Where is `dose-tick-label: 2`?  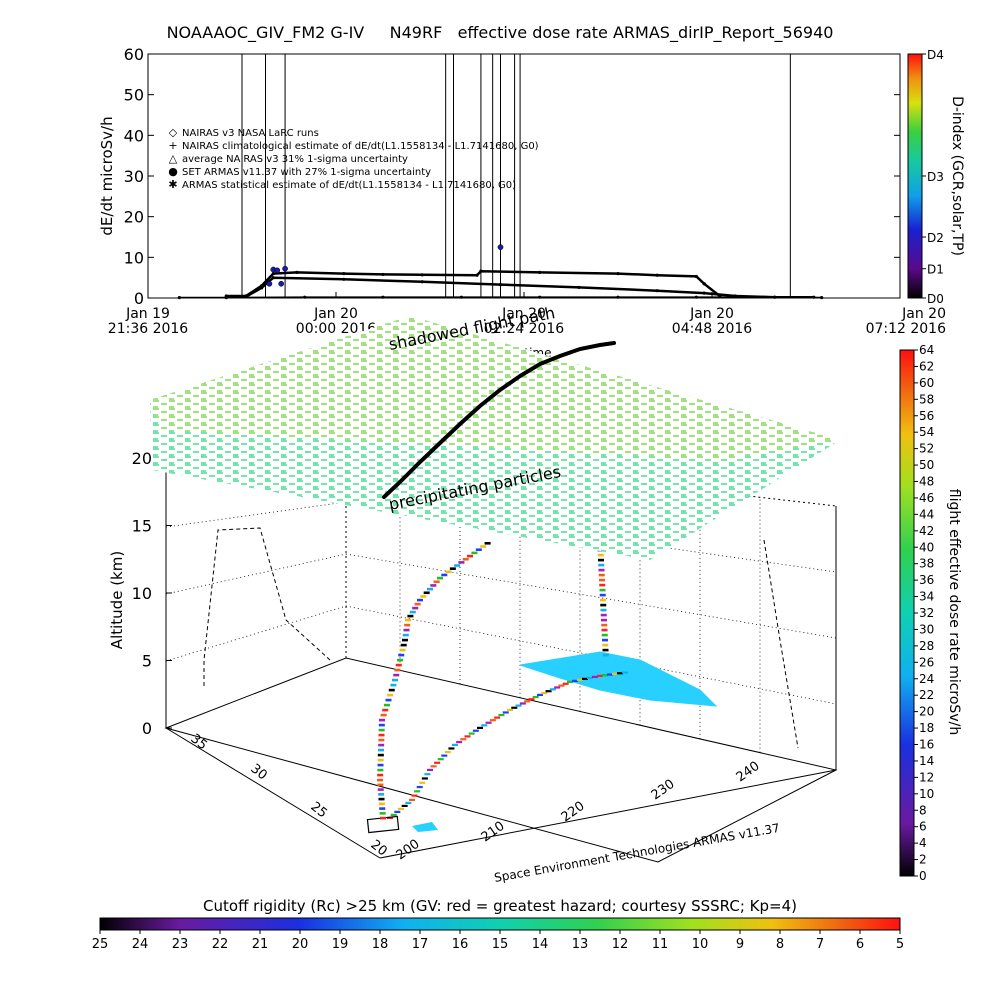 dose-tick-label: 2 is located at coordinates (923, 860).